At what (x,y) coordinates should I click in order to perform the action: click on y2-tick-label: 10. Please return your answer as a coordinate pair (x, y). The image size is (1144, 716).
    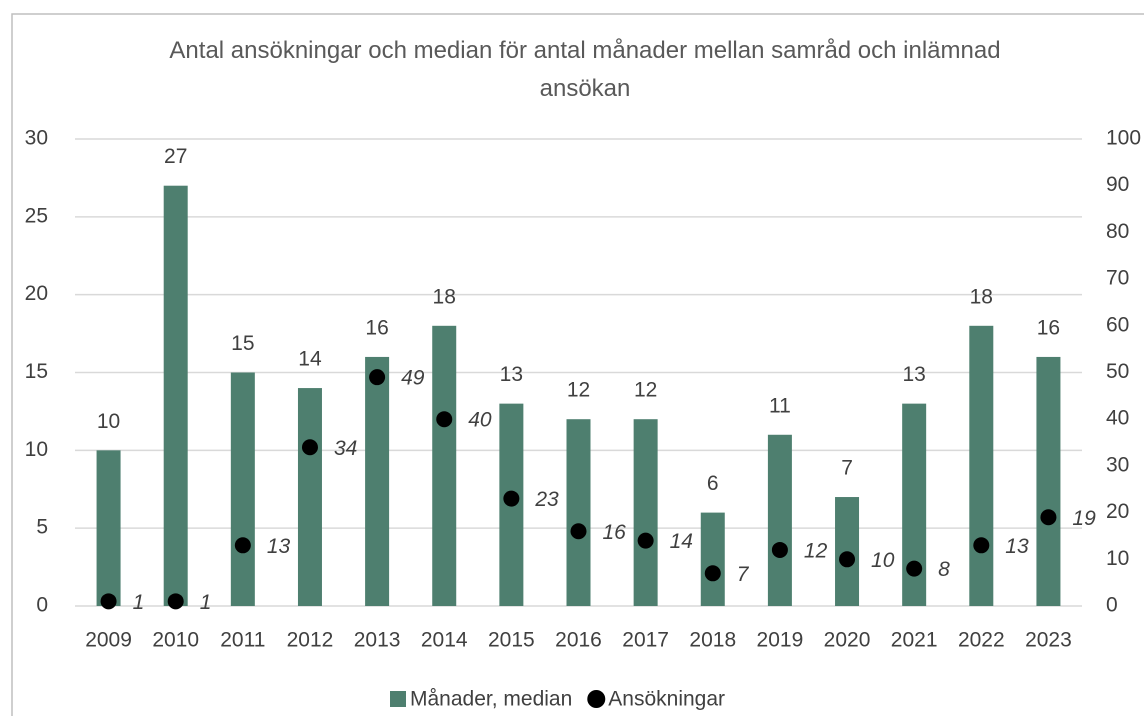
    Looking at the image, I should click on (1117, 558).